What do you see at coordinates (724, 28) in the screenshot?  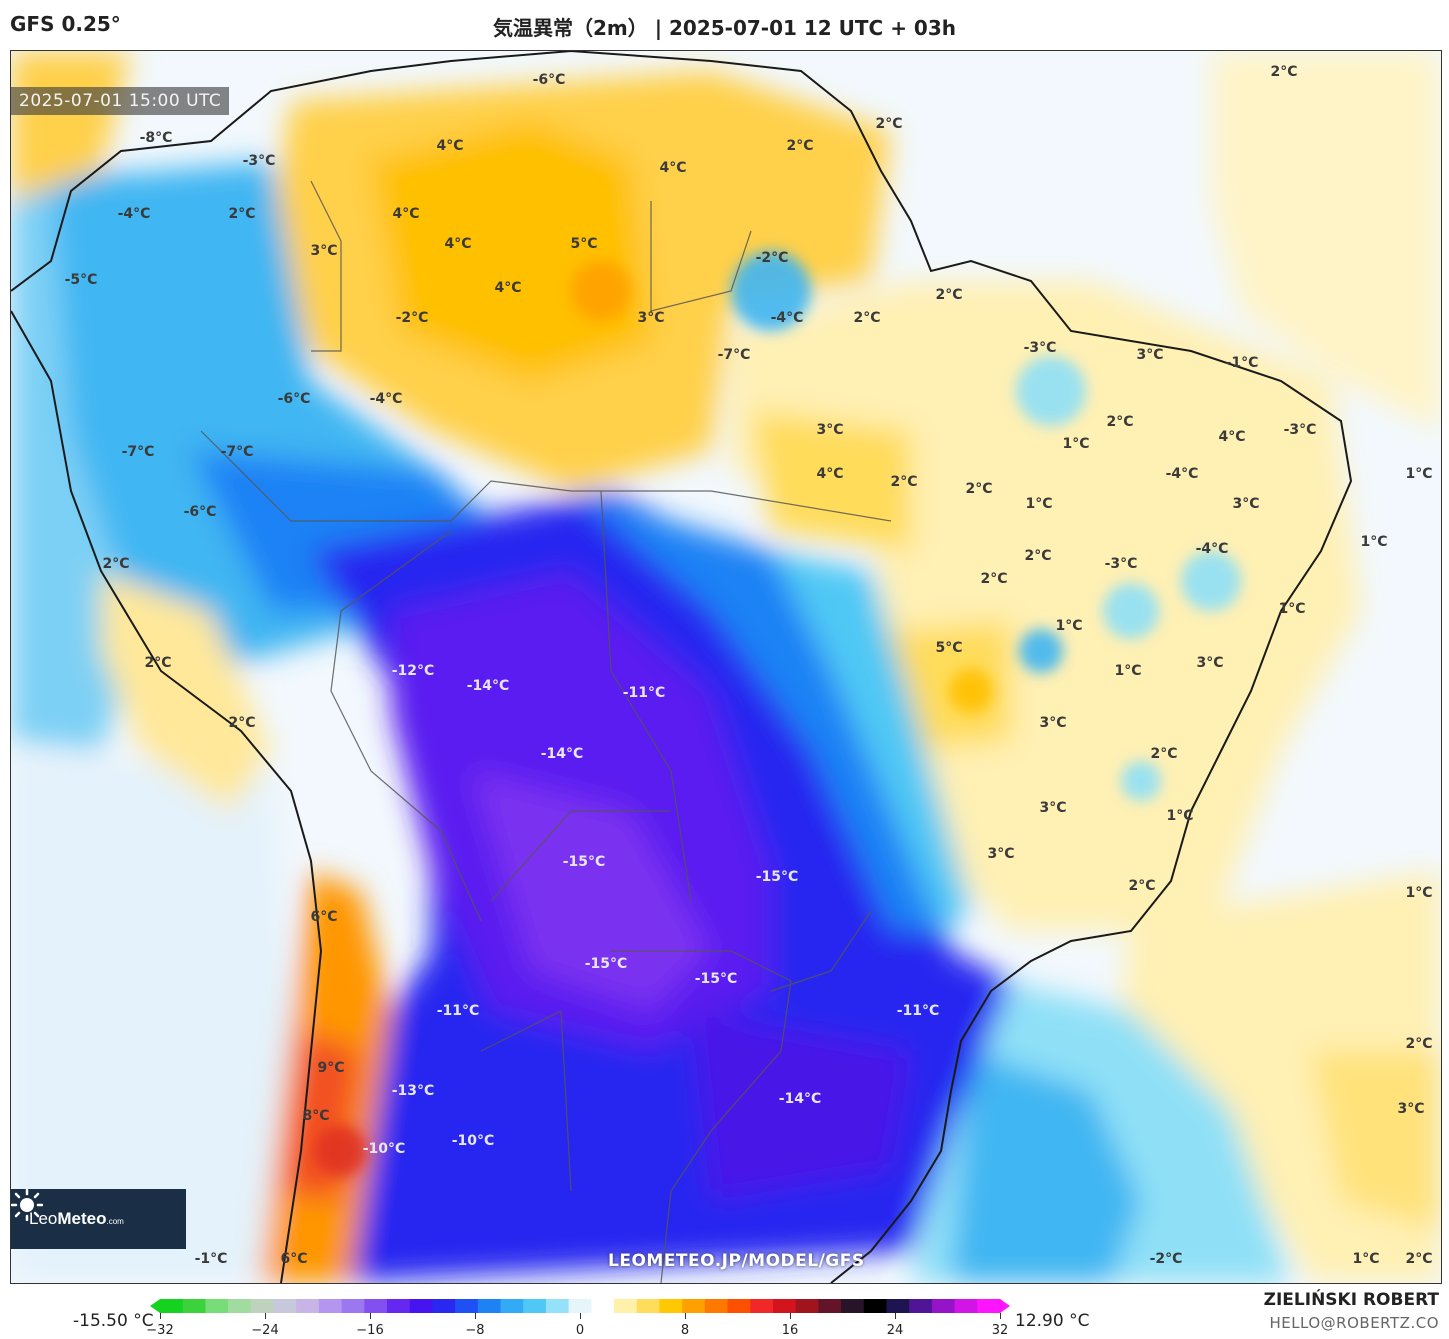 I see `chart-title: 気温異常（2m） | 2025-07-01 12 UTC + 03h` at bounding box center [724, 28].